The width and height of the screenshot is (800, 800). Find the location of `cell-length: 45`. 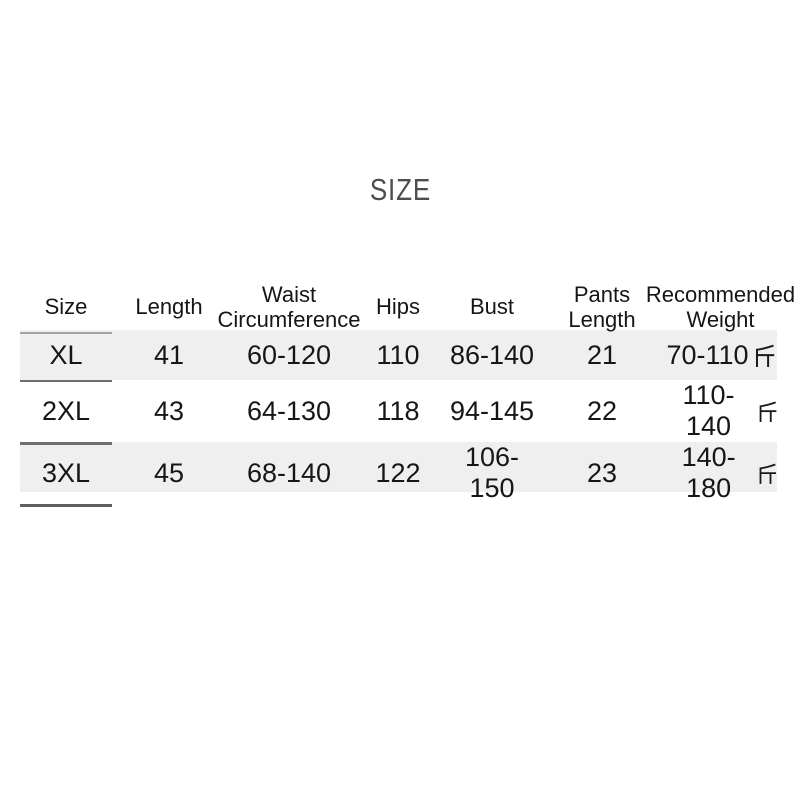

cell-length: 45 is located at coordinates (169, 472).